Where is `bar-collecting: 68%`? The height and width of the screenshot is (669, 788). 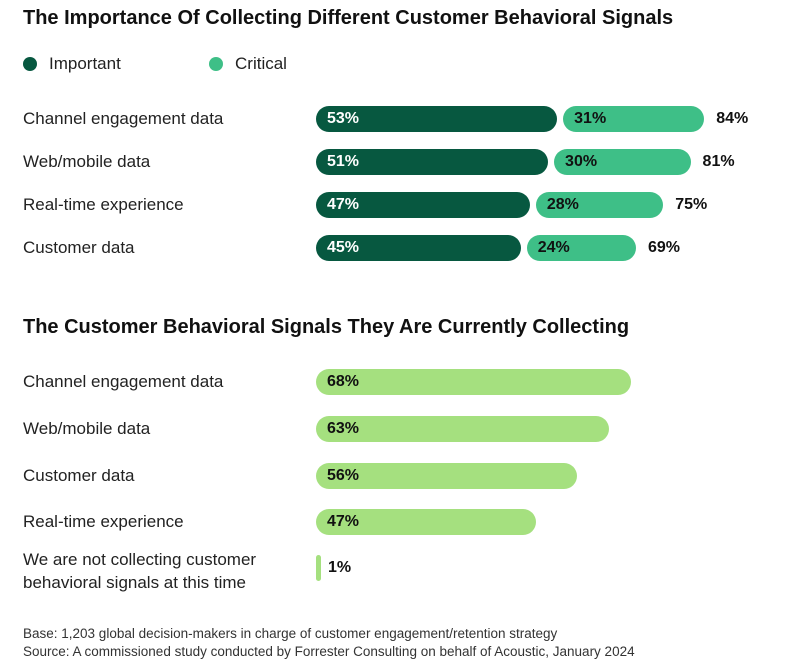
bar-collecting: 68% is located at coordinates (474, 382).